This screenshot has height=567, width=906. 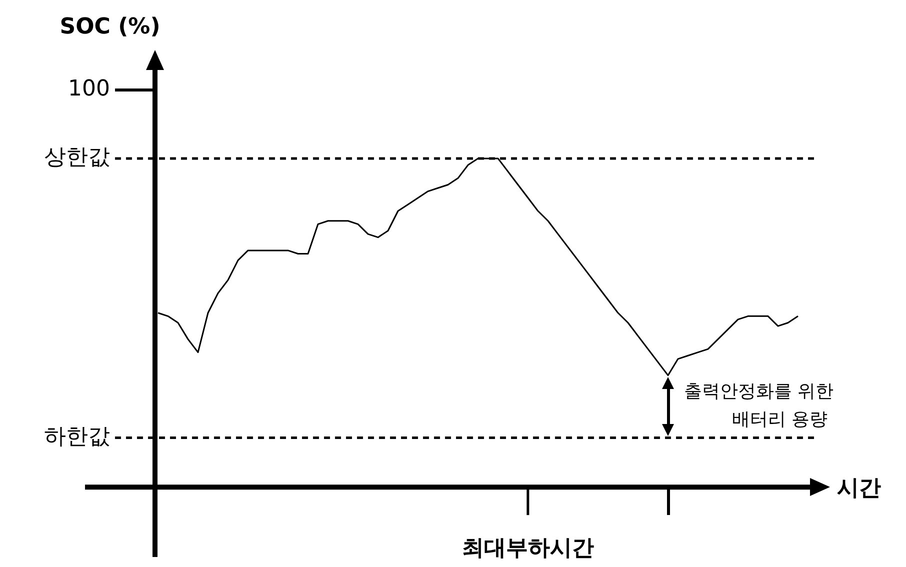 I want to click on x-axis-title: 시간, so click(x=859, y=488).